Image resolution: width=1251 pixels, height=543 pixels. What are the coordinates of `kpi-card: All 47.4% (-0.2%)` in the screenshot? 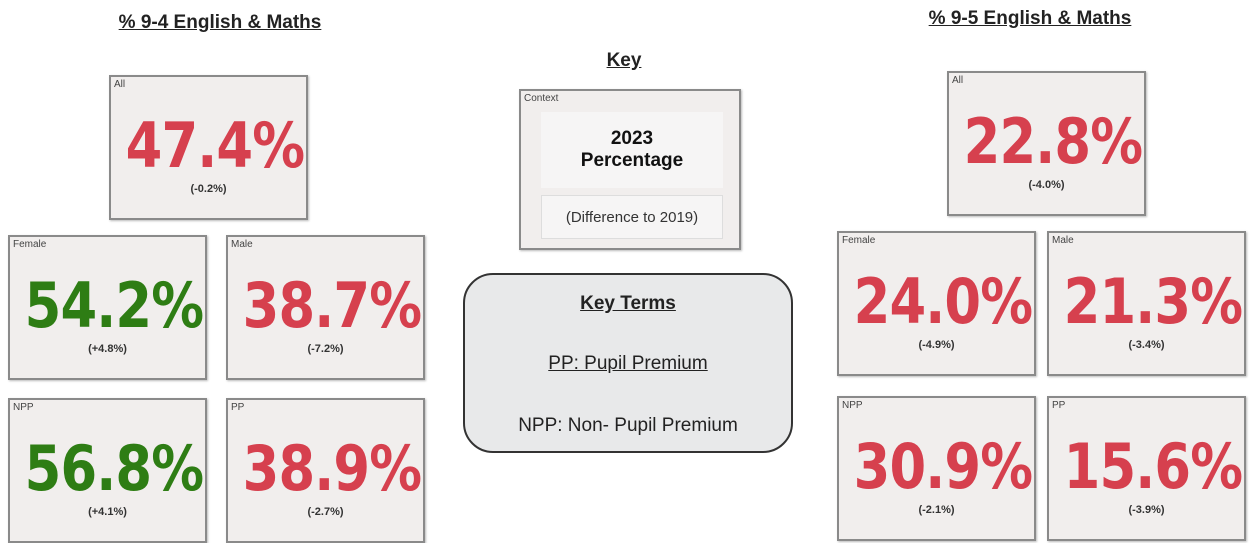 It's located at (208, 147).